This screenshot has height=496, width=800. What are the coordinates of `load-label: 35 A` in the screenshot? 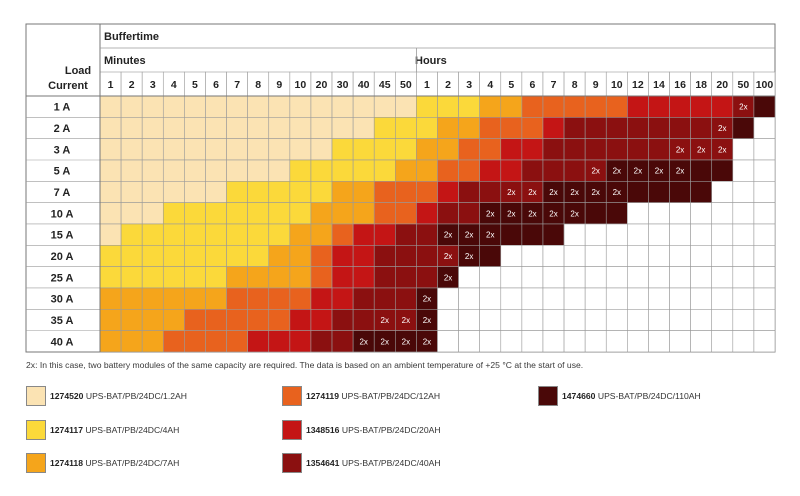 It's located at (62, 321).